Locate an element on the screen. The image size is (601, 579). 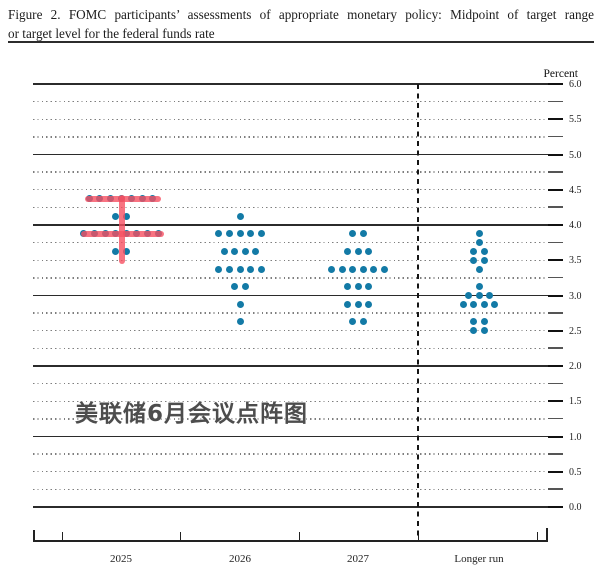
longer-run-separator-dashed-line is located at coordinates (418, 312).